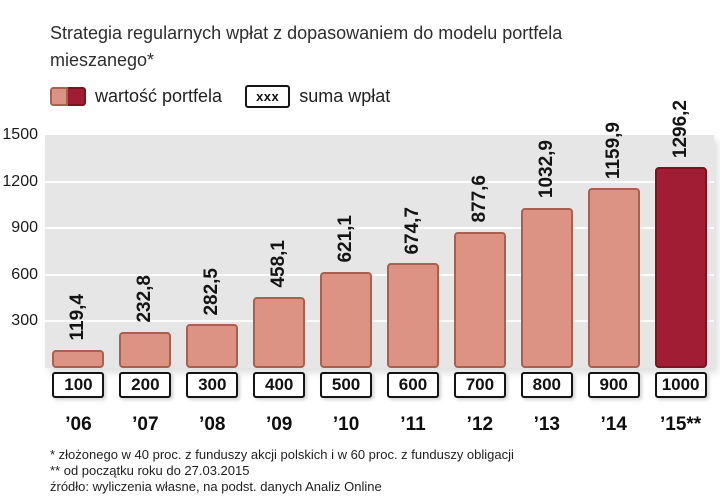 The height and width of the screenshot is (501, 720). I want to click on payment-sum-box: 400, so click(279, 385).